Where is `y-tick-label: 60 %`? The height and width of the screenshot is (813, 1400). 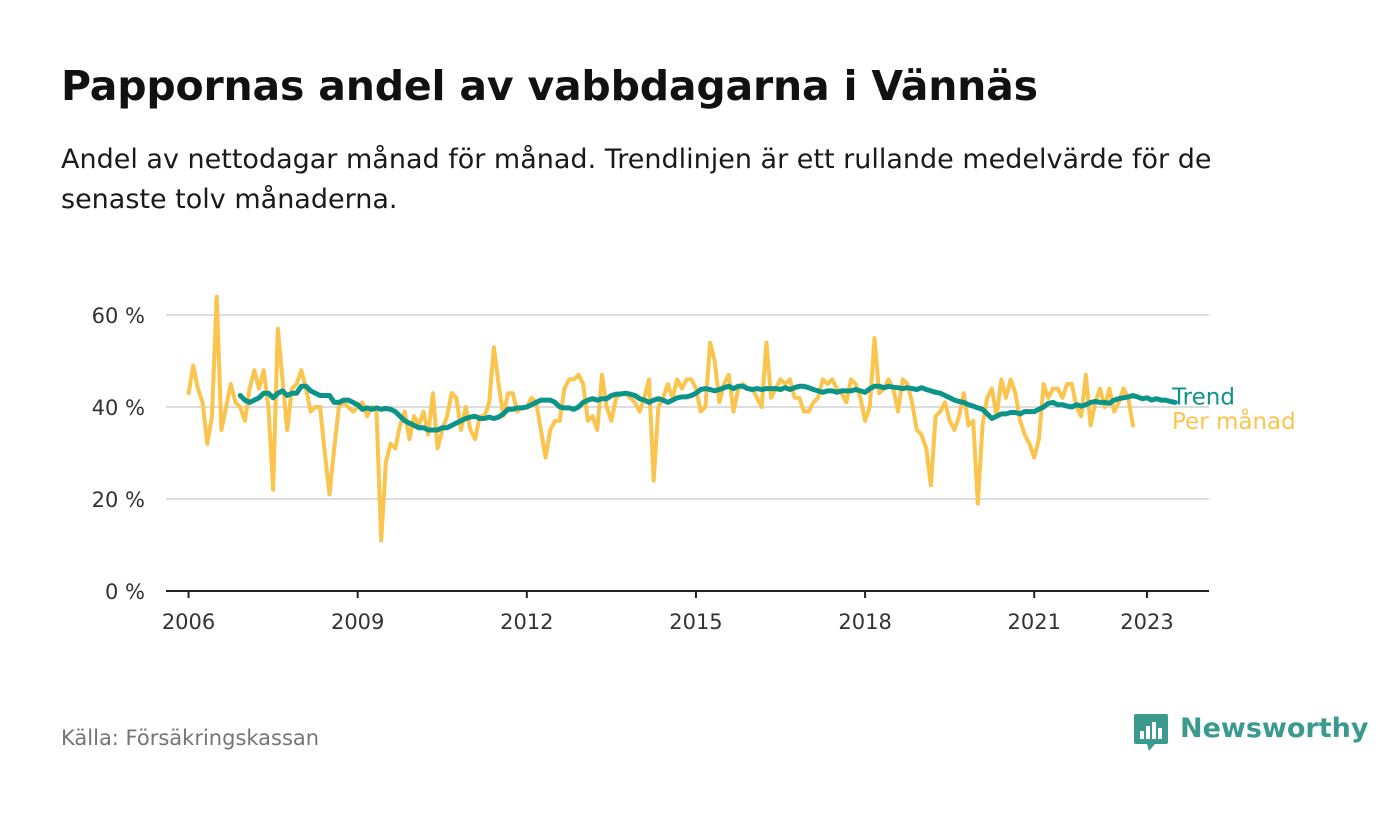
y-tick-label: 60 % is located at coordinates (118, 316).